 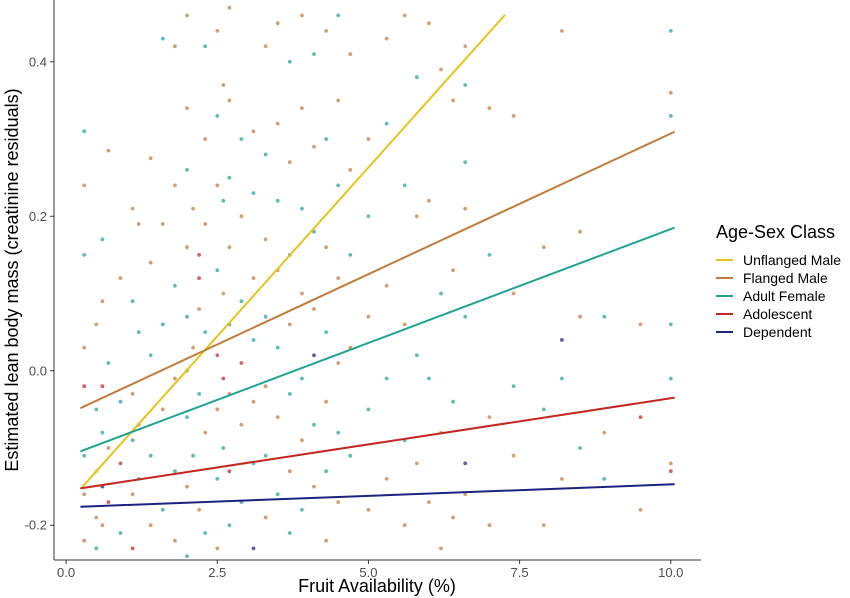 I want to click on legend-item: Adult Female, so click(x=778, y=296).